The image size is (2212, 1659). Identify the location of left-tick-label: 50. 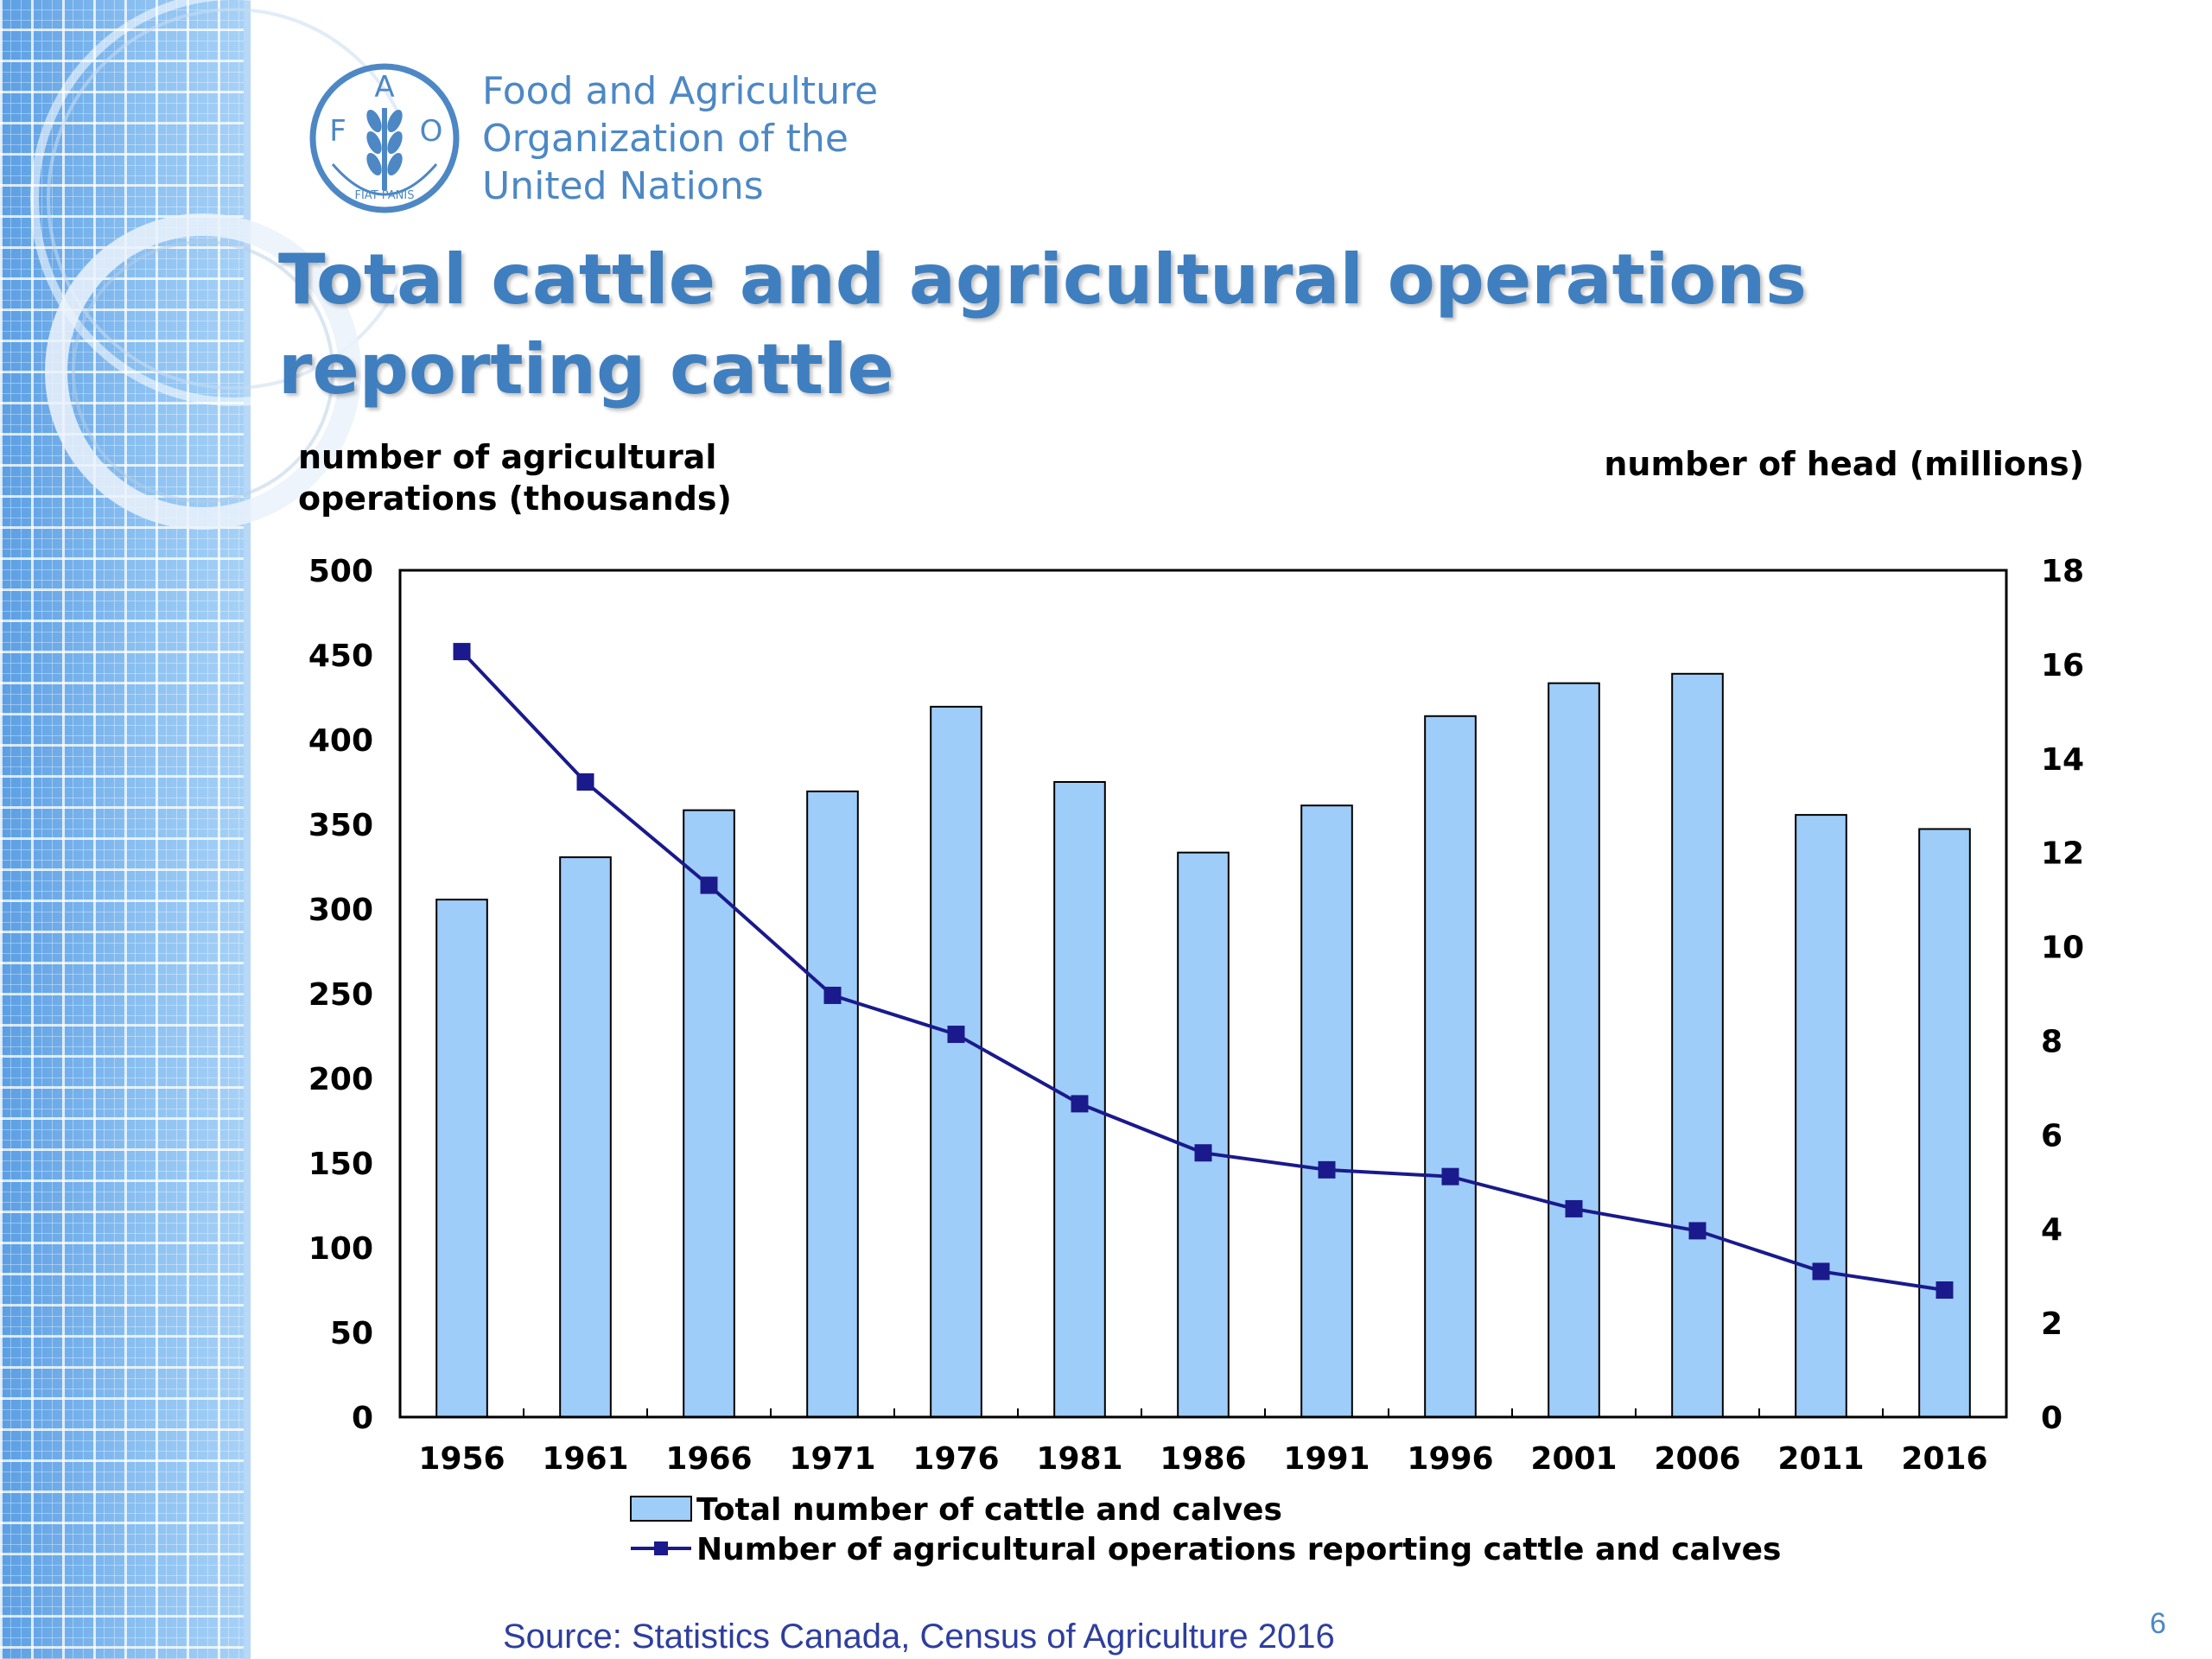
(351, 1333).